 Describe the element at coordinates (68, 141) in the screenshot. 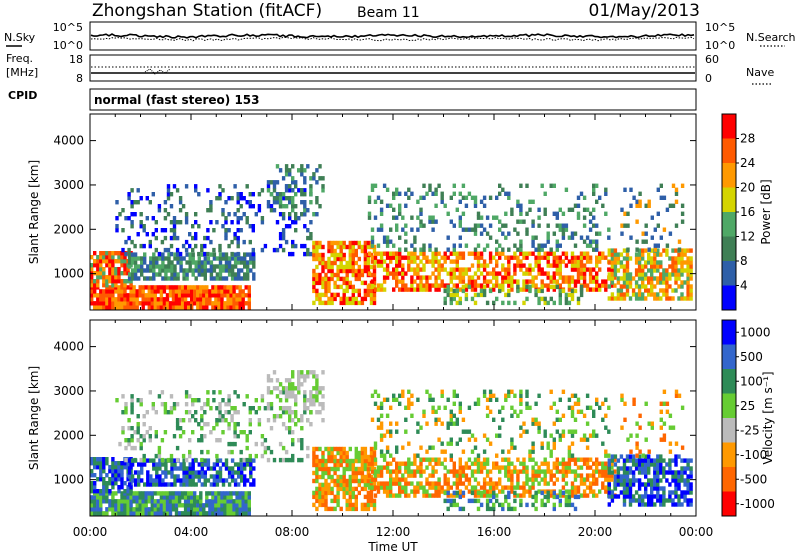

I see `y-tick-label: 4000` at that location.